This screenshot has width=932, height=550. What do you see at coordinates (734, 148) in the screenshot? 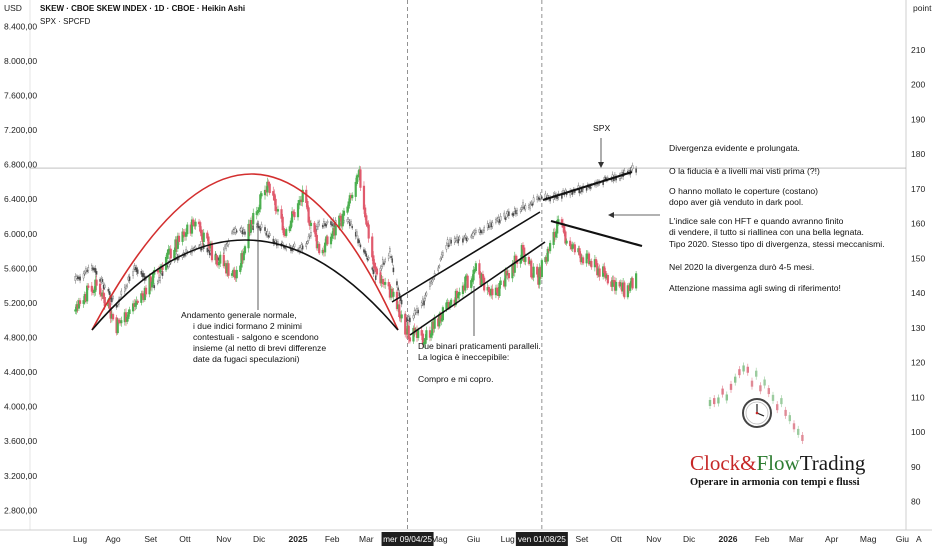
I see `note-right-line: Divergenza evidente e prolungata.` at bounding box center [734, 148].